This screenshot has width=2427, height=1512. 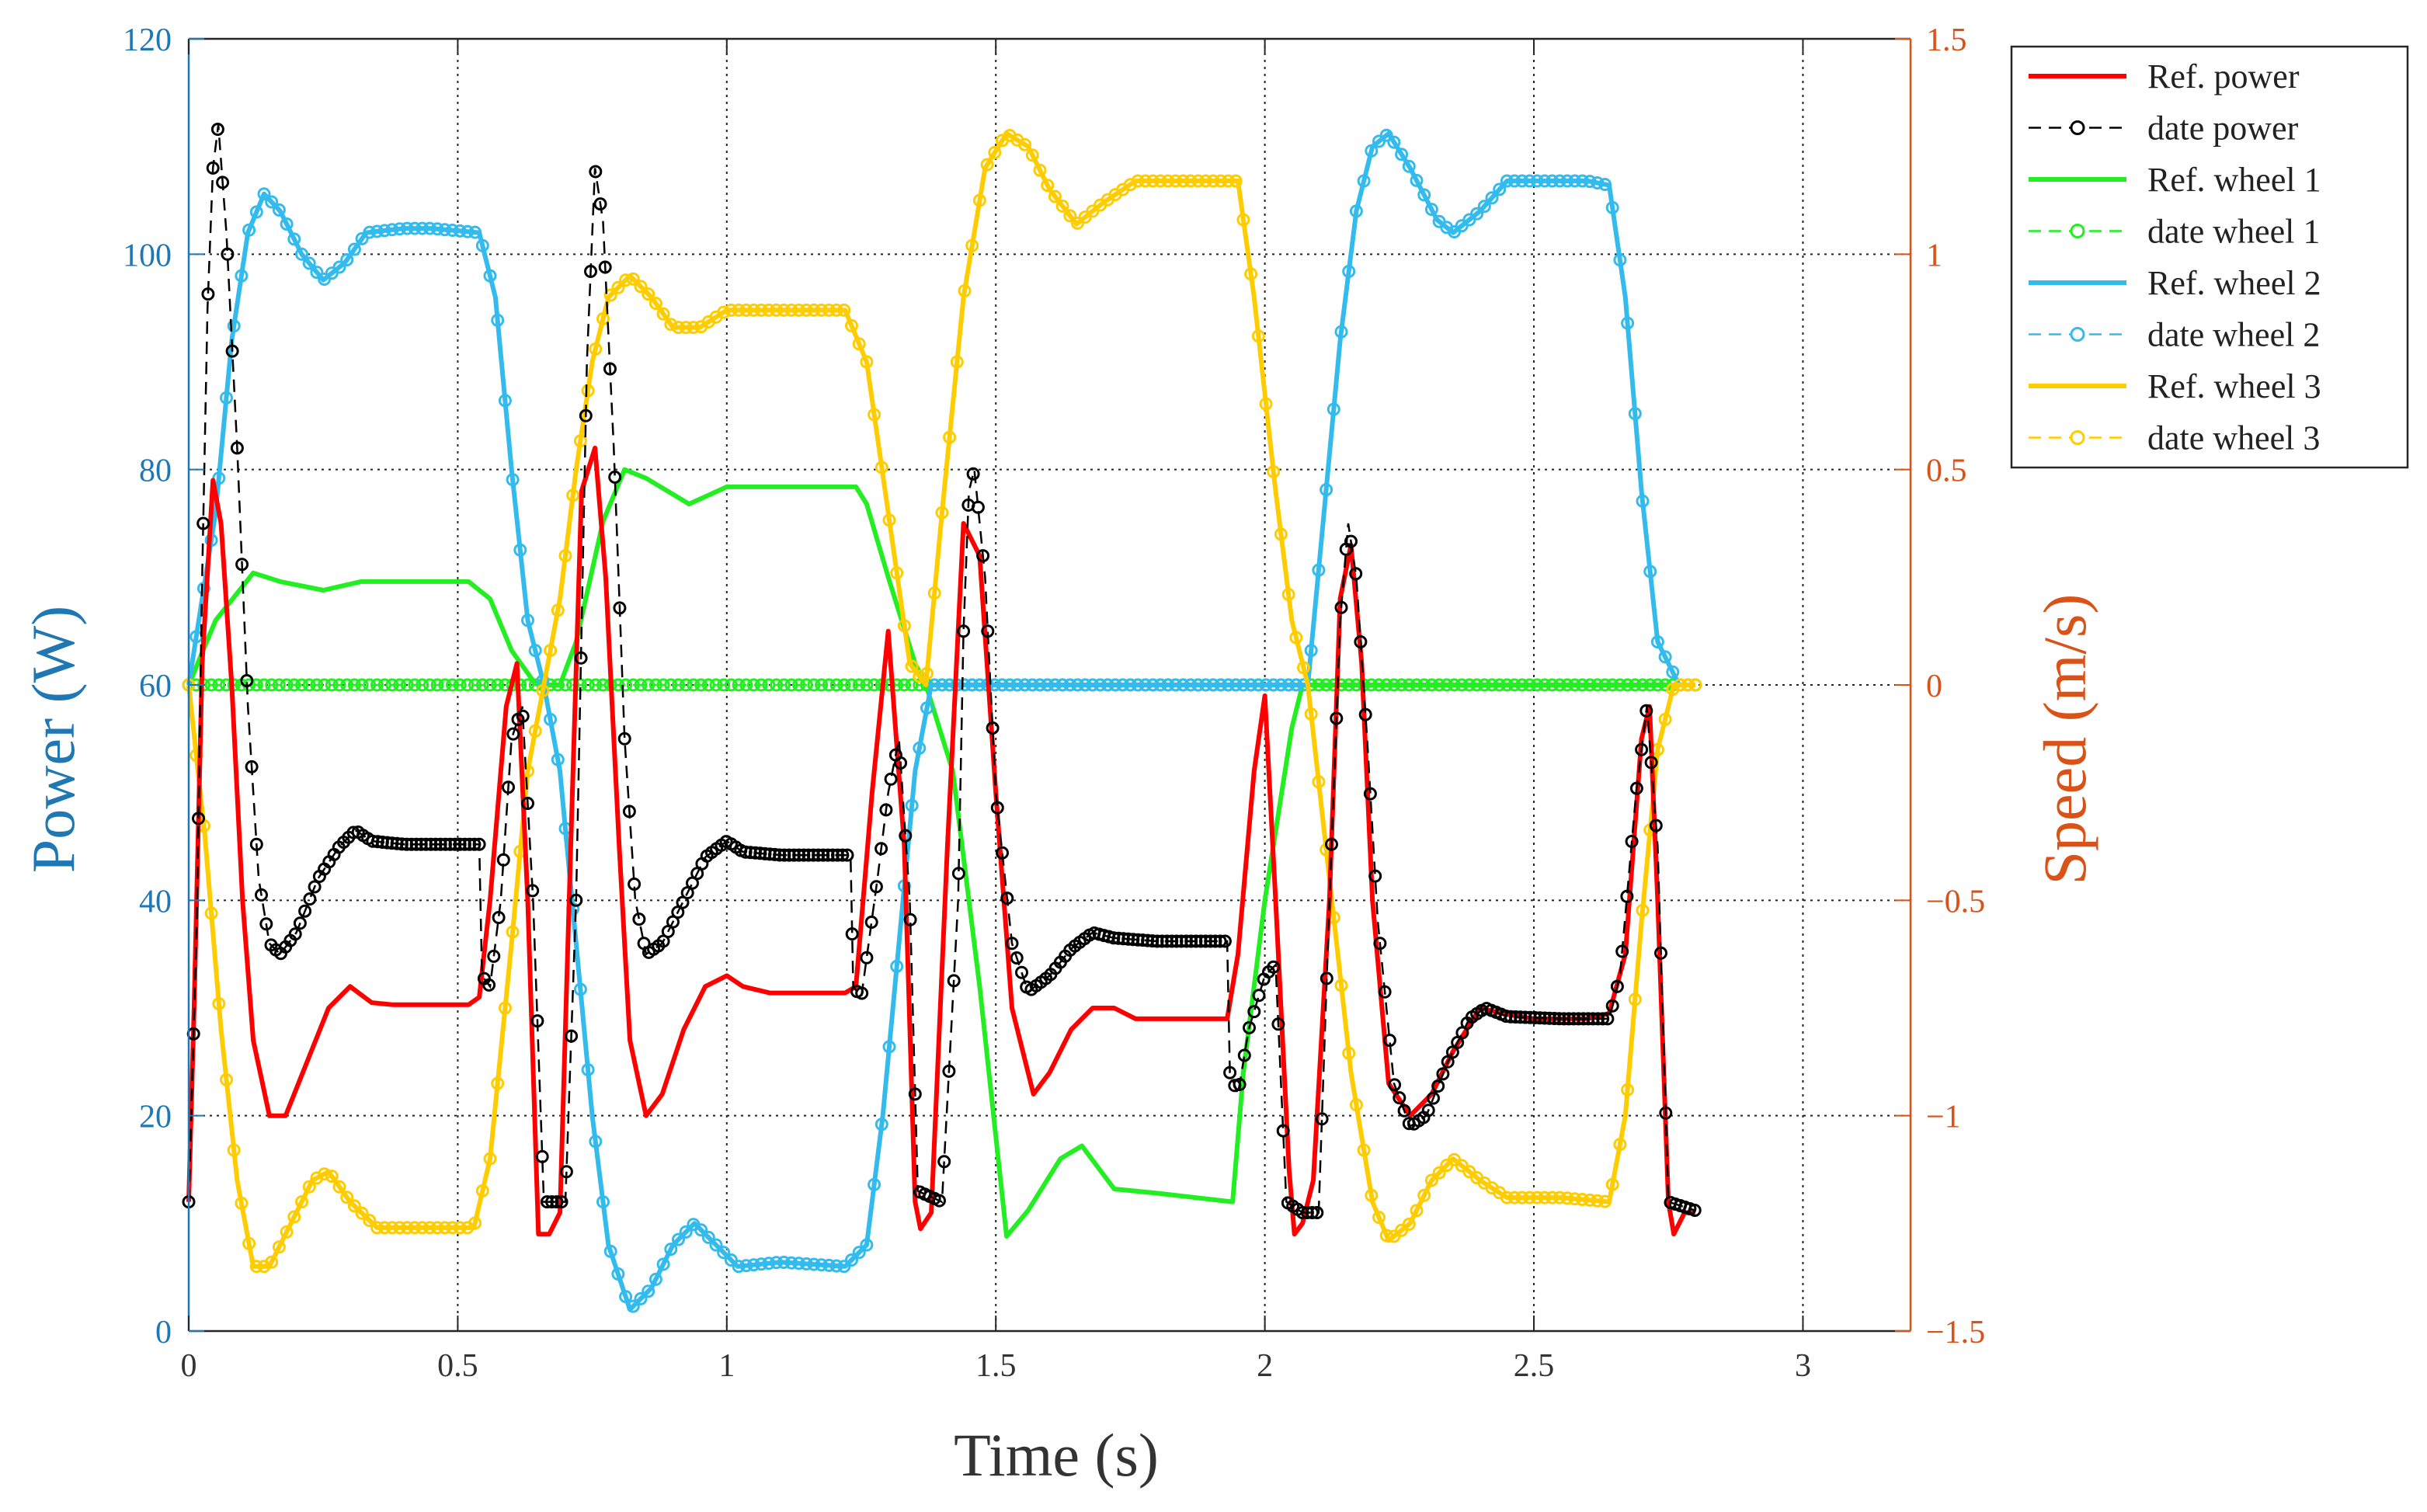 I want to click on left-tick-label: 80, so click(x=155, y=472).